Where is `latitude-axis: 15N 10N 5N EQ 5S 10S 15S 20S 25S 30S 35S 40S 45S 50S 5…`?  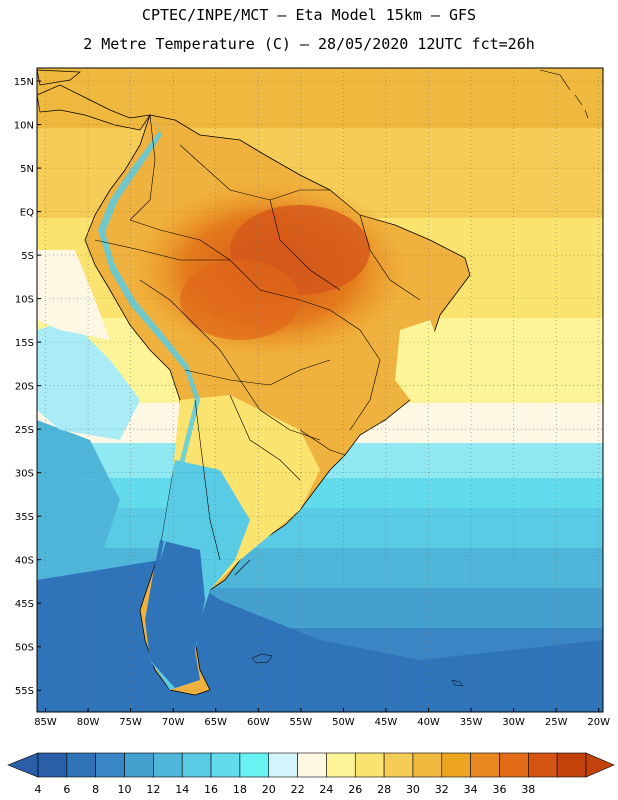 latitude-axis: 15N 10N 5N EQ 5S 10S 15S 20S 25S 30S 35S 40S 45S 50S 5… is located at coordinates (24, 387).